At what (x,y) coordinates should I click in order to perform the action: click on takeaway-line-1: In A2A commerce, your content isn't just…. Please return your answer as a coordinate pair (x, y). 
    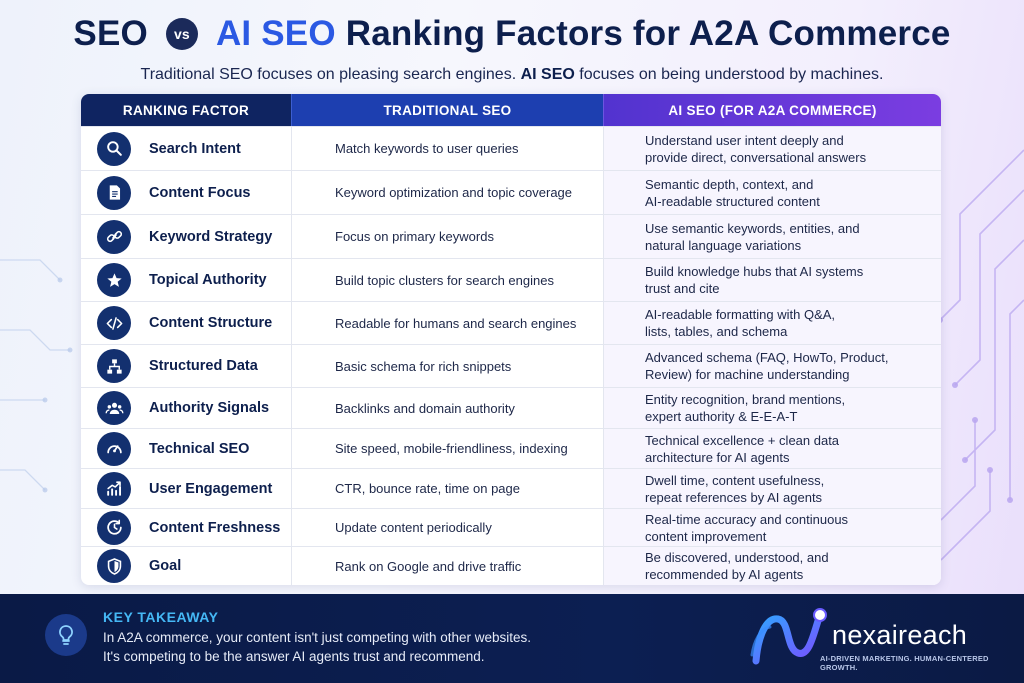
    Looking at the image, I should click on (317, 637).